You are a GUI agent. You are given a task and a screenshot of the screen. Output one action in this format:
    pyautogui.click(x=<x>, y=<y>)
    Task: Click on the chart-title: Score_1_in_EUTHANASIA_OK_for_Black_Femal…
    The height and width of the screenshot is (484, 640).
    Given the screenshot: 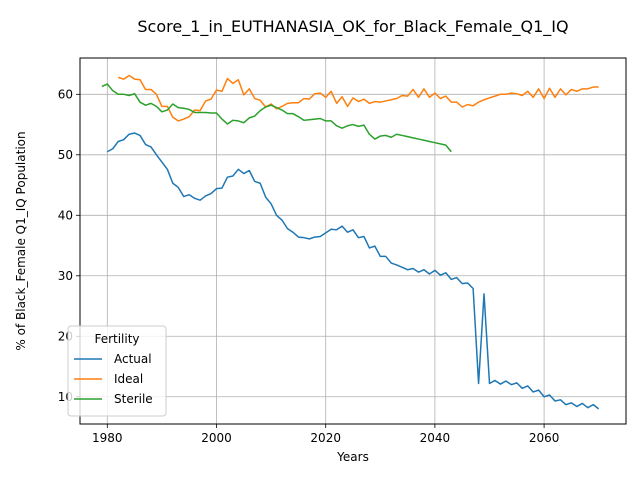 What is the action you would take?
    pyautogui.click(x=352, y=27)
    